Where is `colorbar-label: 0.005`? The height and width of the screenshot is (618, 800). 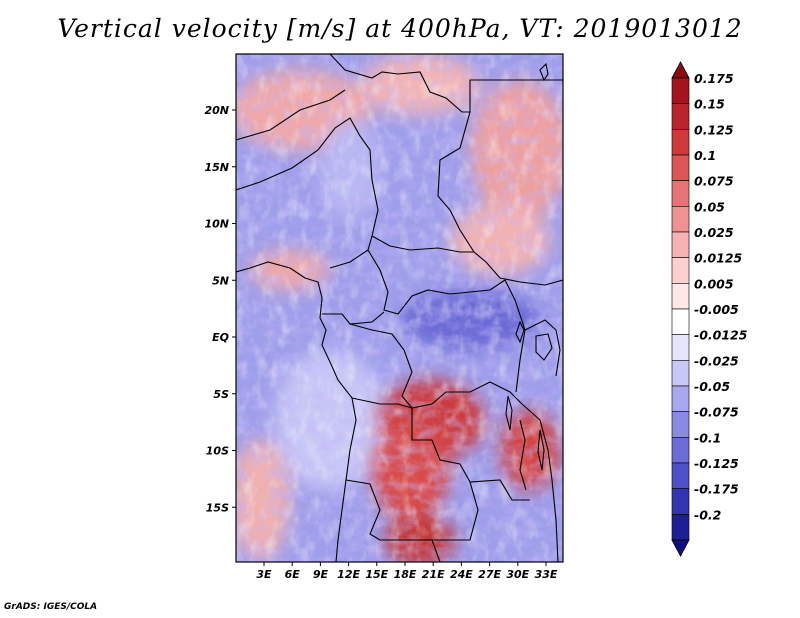 colorbar-label: 0.005 is located at coordinates (714, 283).